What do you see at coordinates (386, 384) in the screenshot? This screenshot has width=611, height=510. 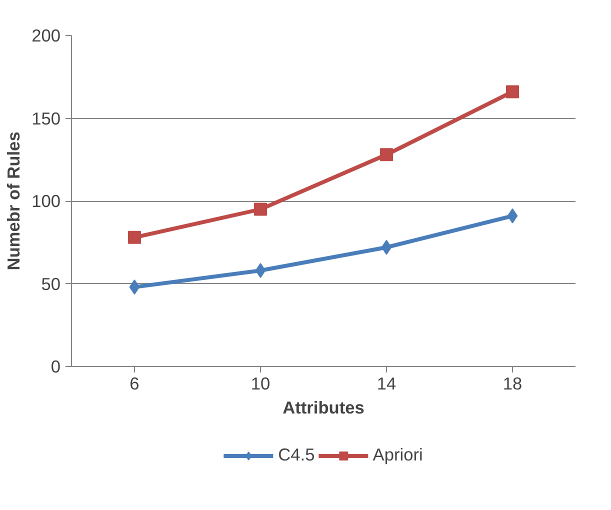 I see `x-tick-label: 14` at bounding box center [386, 384].